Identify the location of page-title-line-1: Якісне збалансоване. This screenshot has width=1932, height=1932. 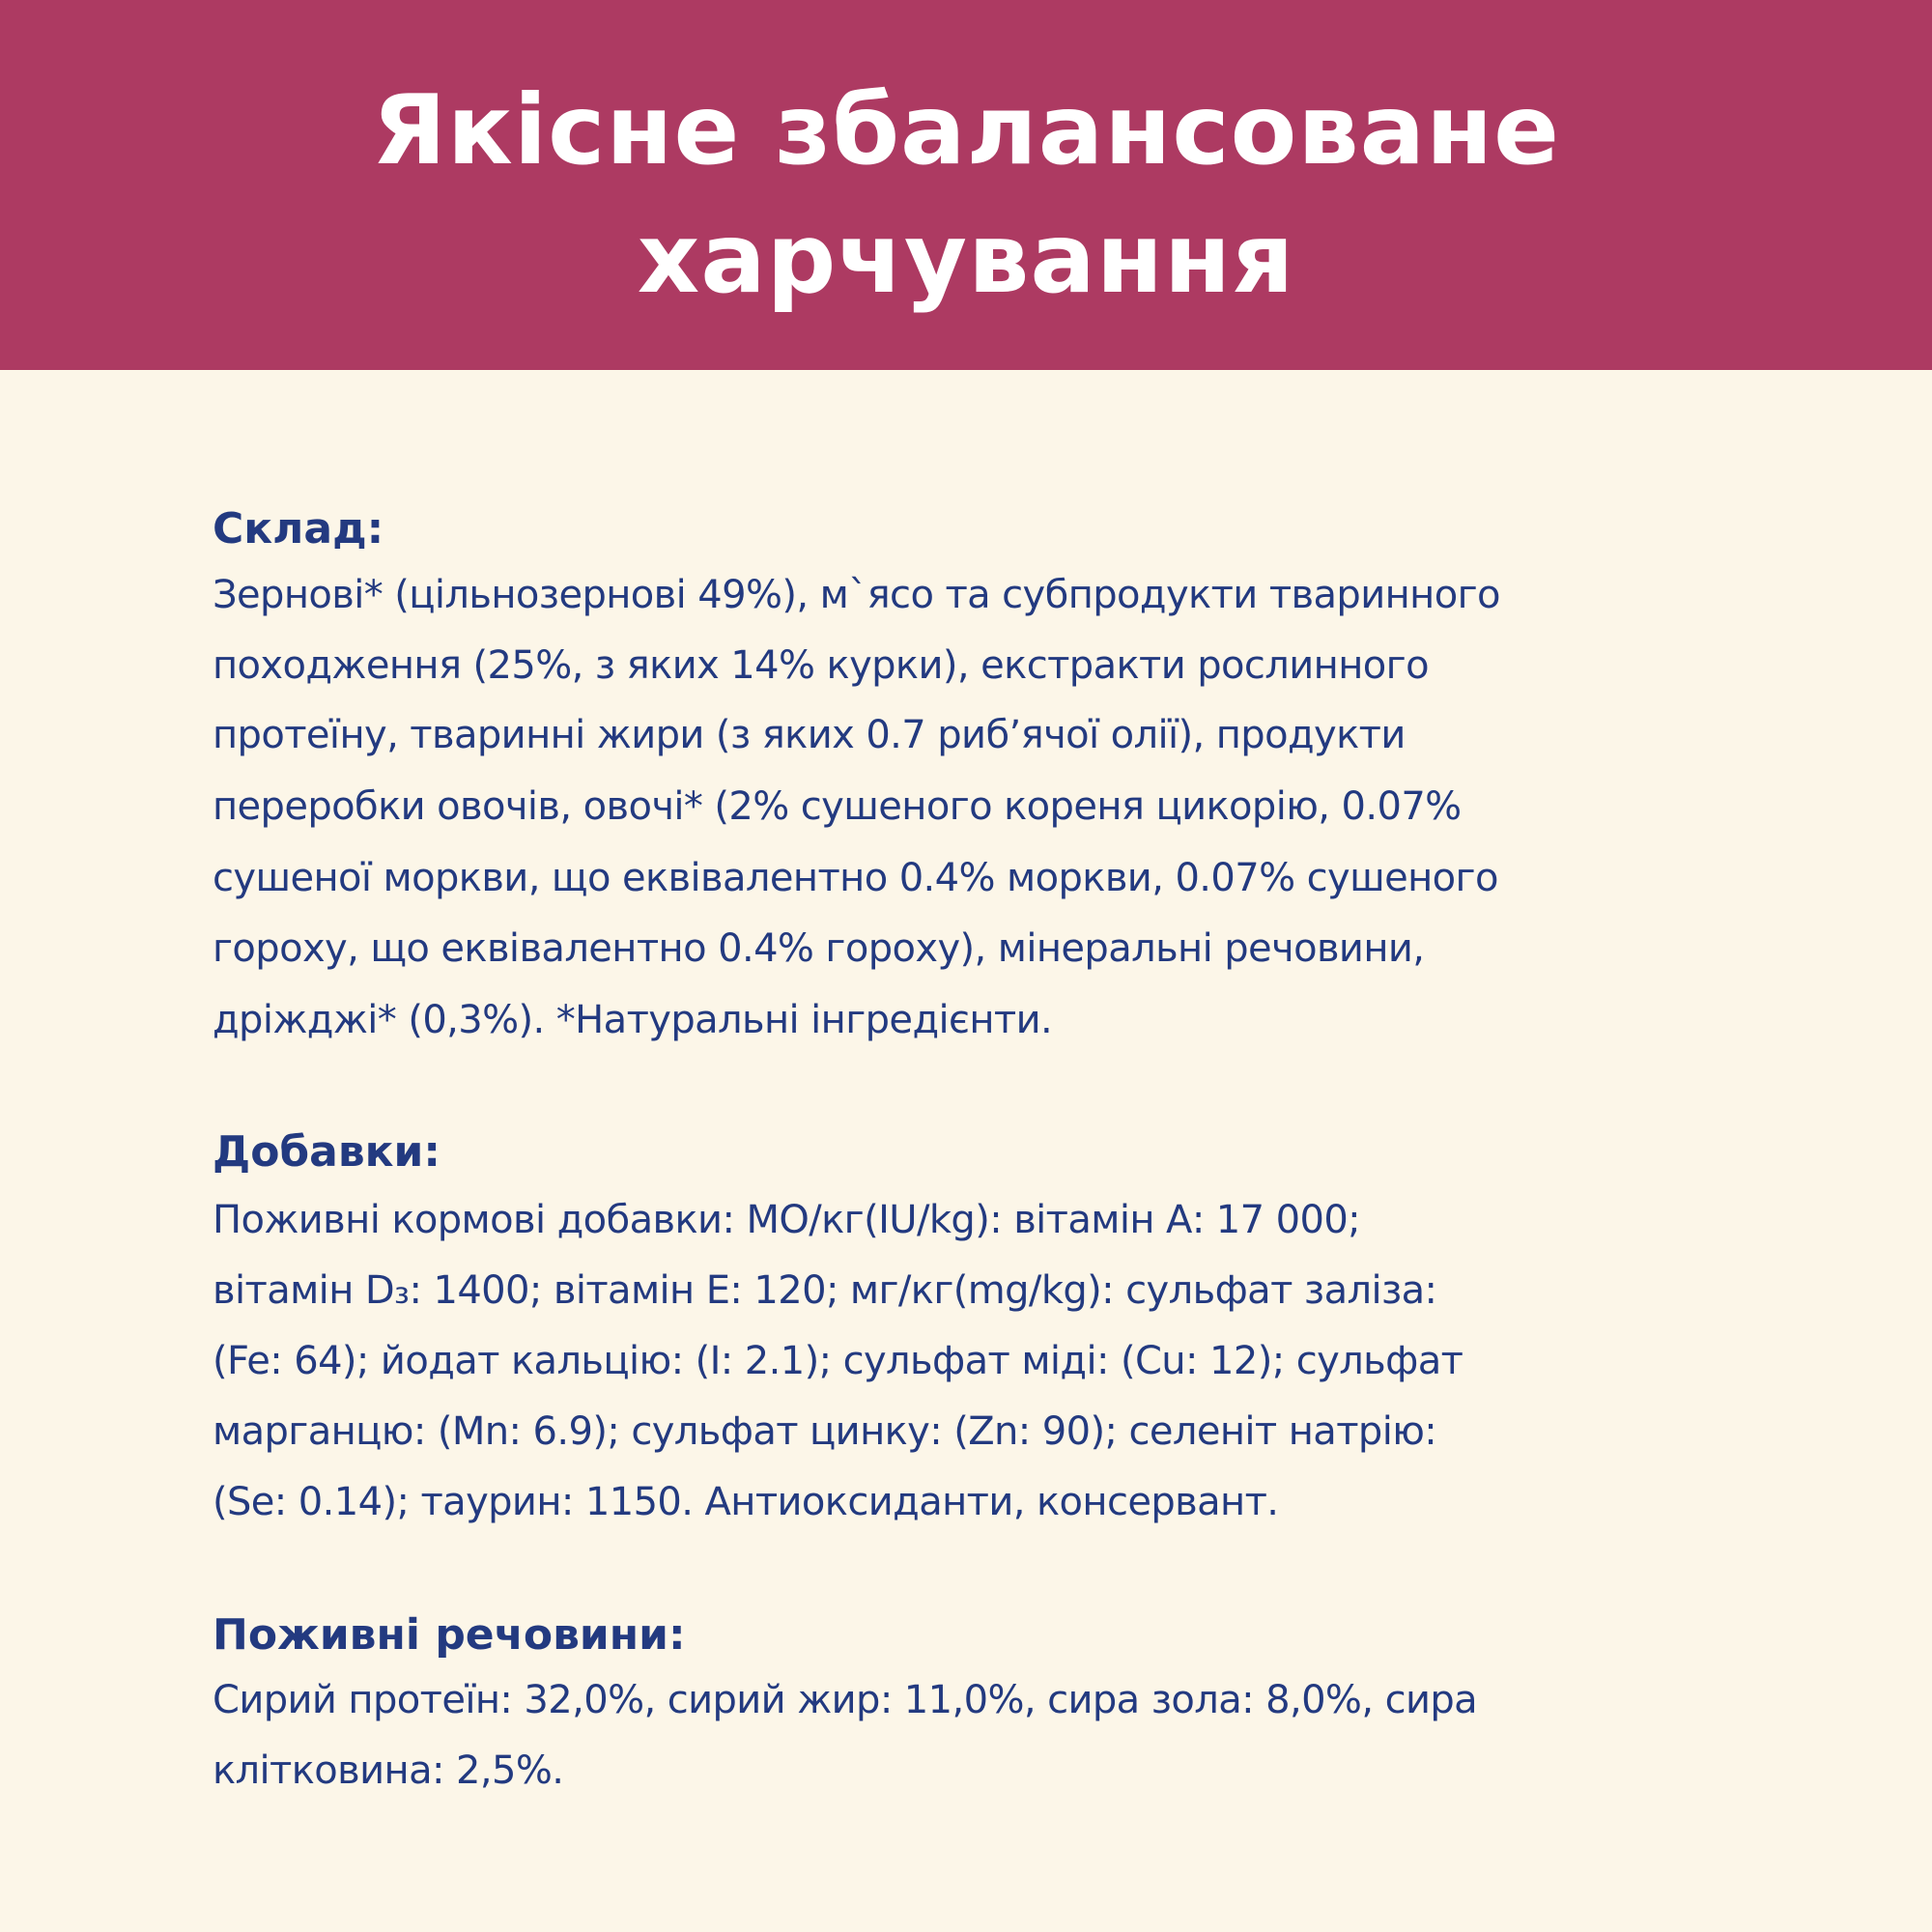
(966, 129).